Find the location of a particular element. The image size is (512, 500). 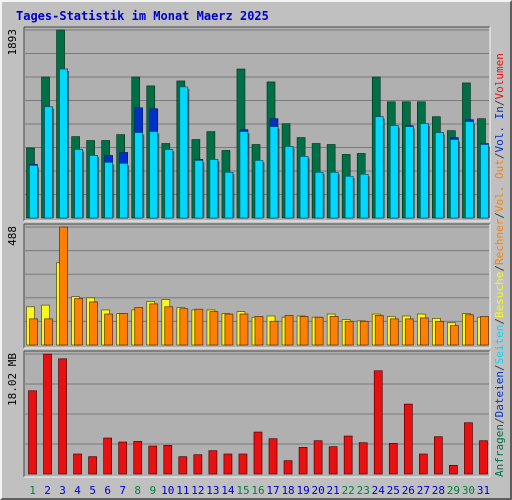

day-label: 28 is located at coordinates (438, 490).